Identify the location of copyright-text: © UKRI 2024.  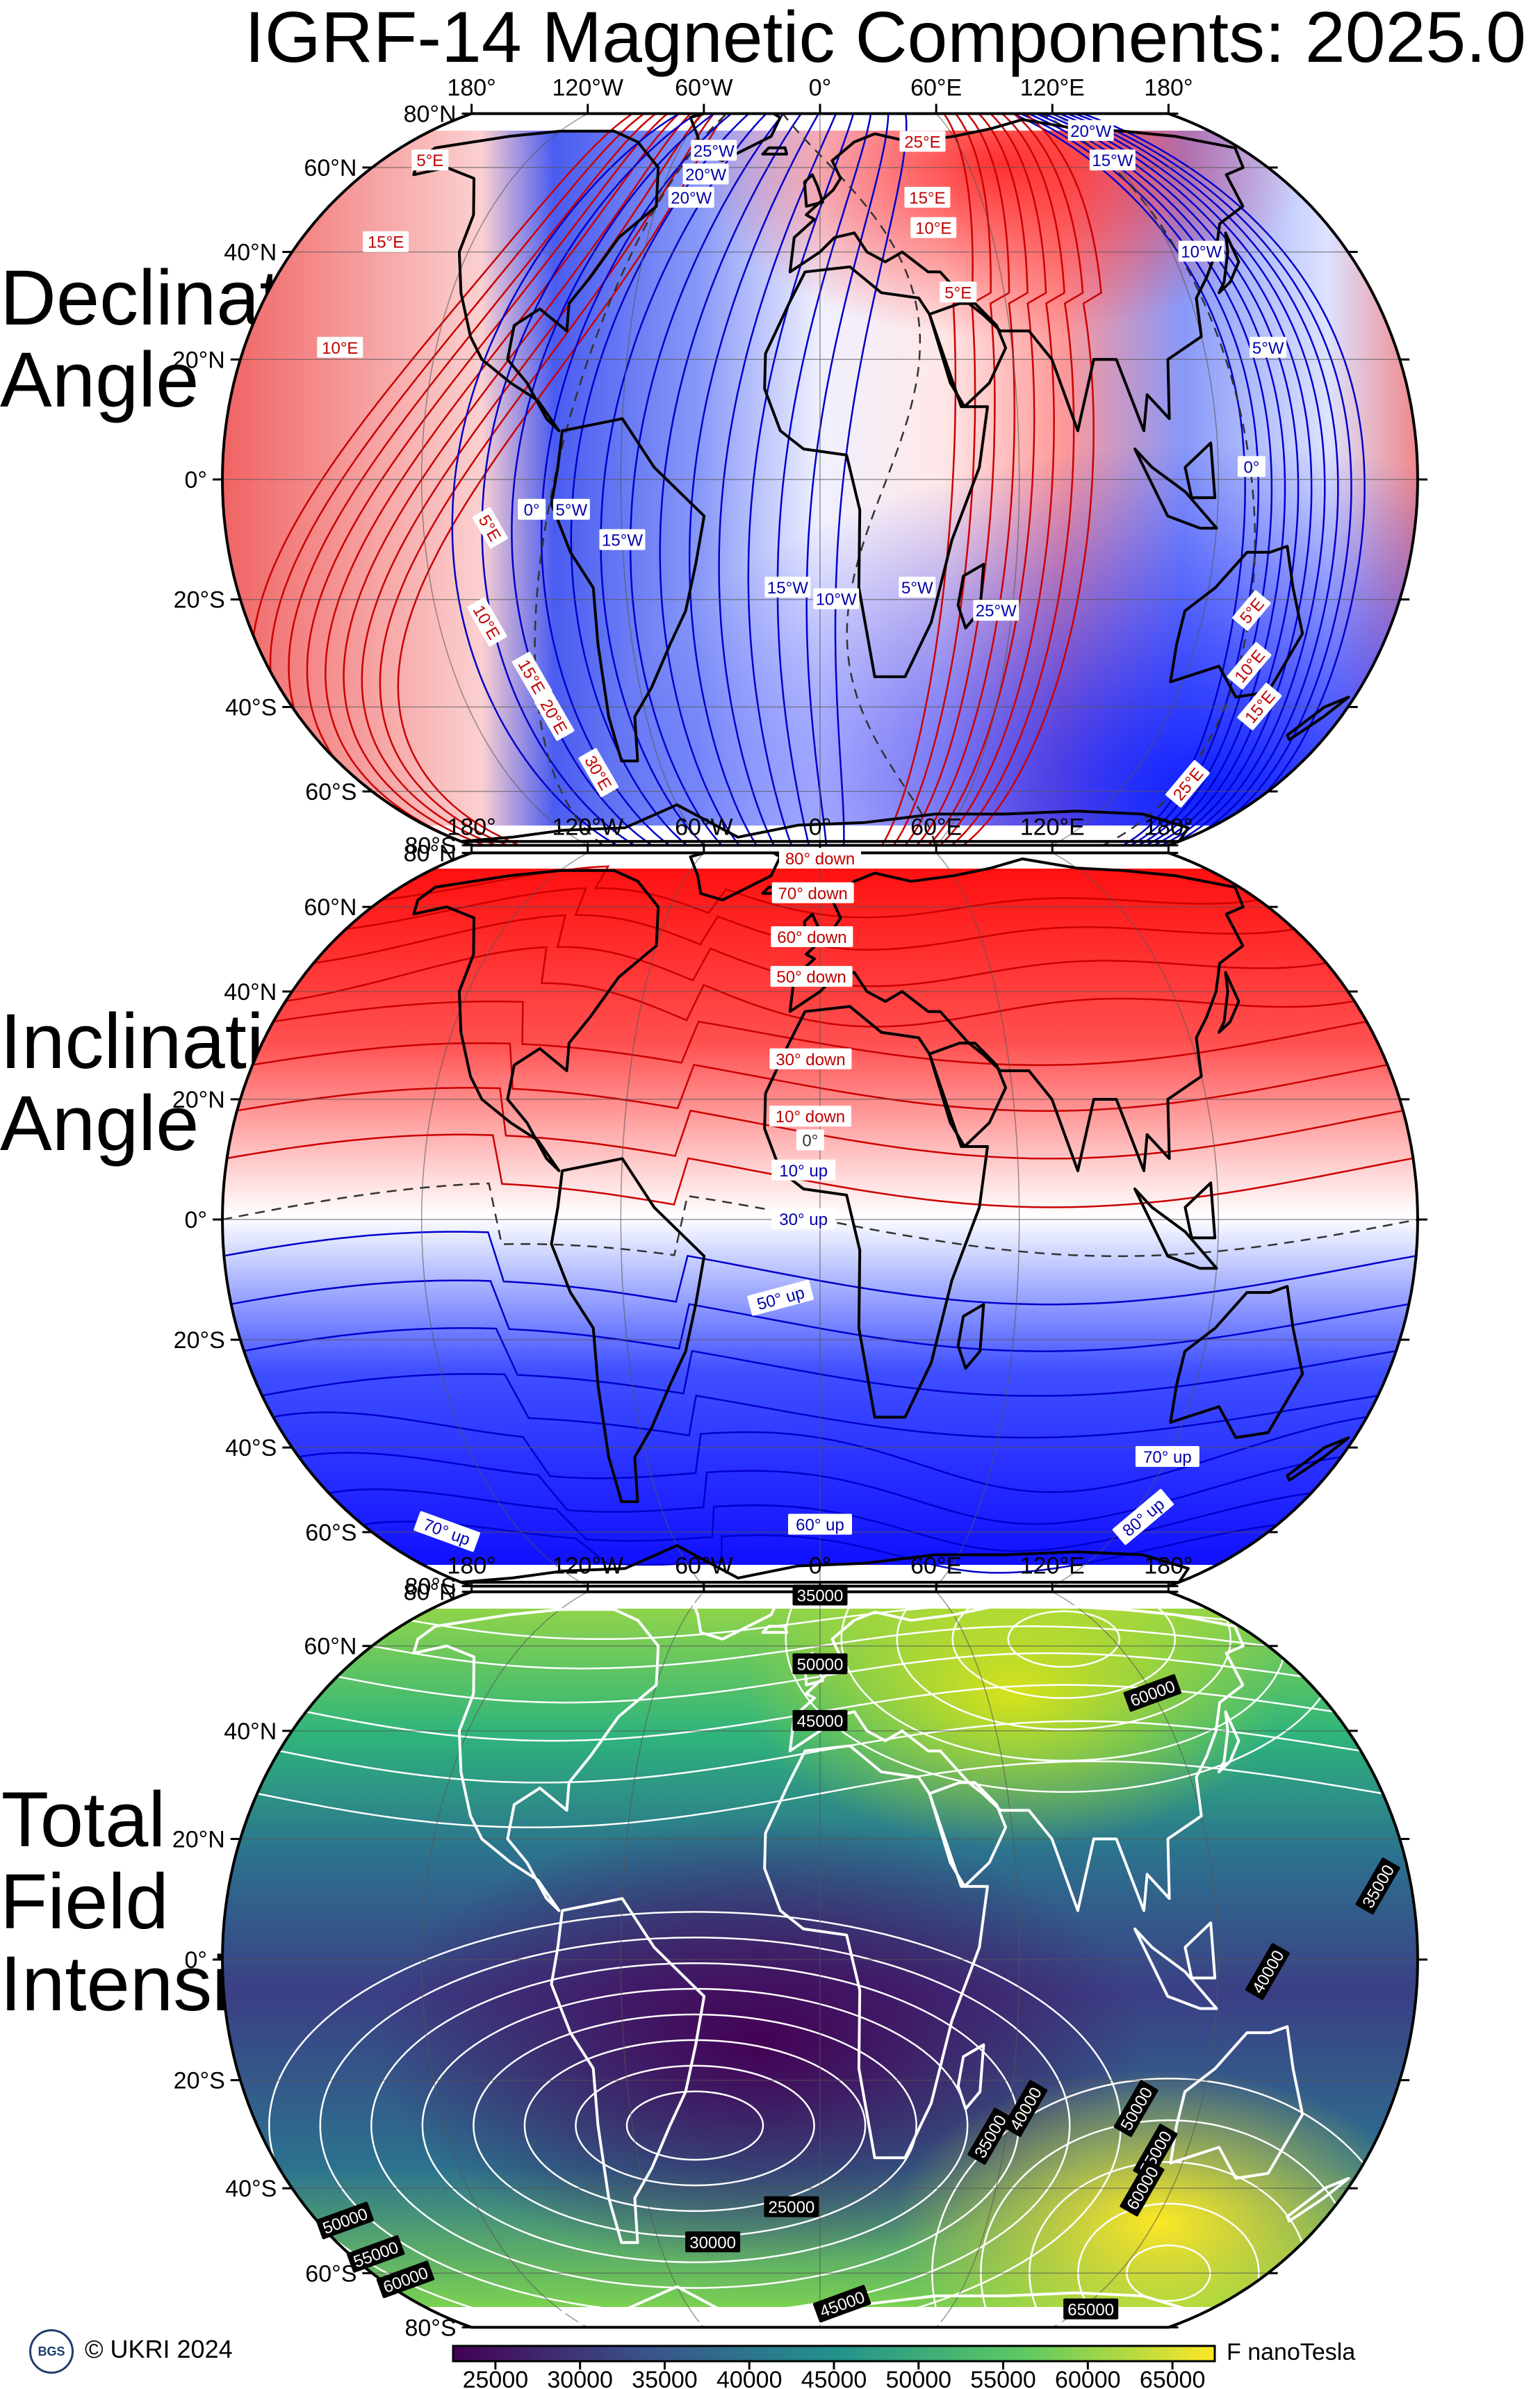
(159, 2349).